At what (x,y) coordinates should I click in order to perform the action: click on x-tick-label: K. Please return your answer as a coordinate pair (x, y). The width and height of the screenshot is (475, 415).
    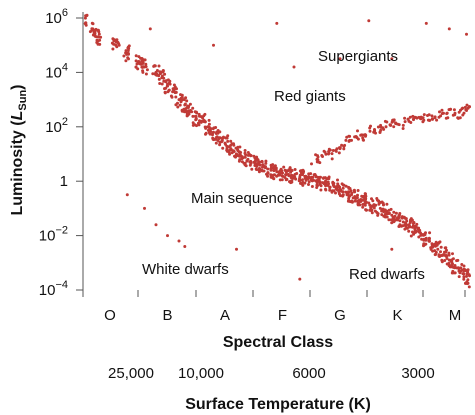
    Looking at the image, I should click on (397, 315).